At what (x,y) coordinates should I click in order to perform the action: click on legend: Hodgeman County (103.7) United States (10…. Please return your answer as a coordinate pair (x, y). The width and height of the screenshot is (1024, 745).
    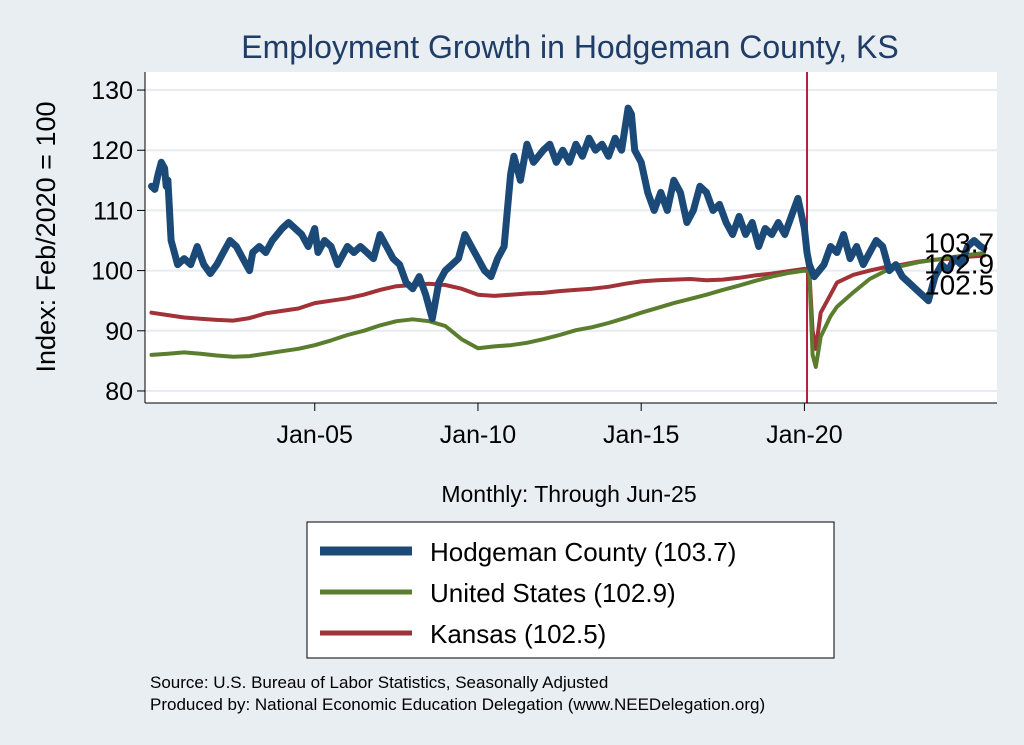
    Looking at the image, I should click on (528, 593).